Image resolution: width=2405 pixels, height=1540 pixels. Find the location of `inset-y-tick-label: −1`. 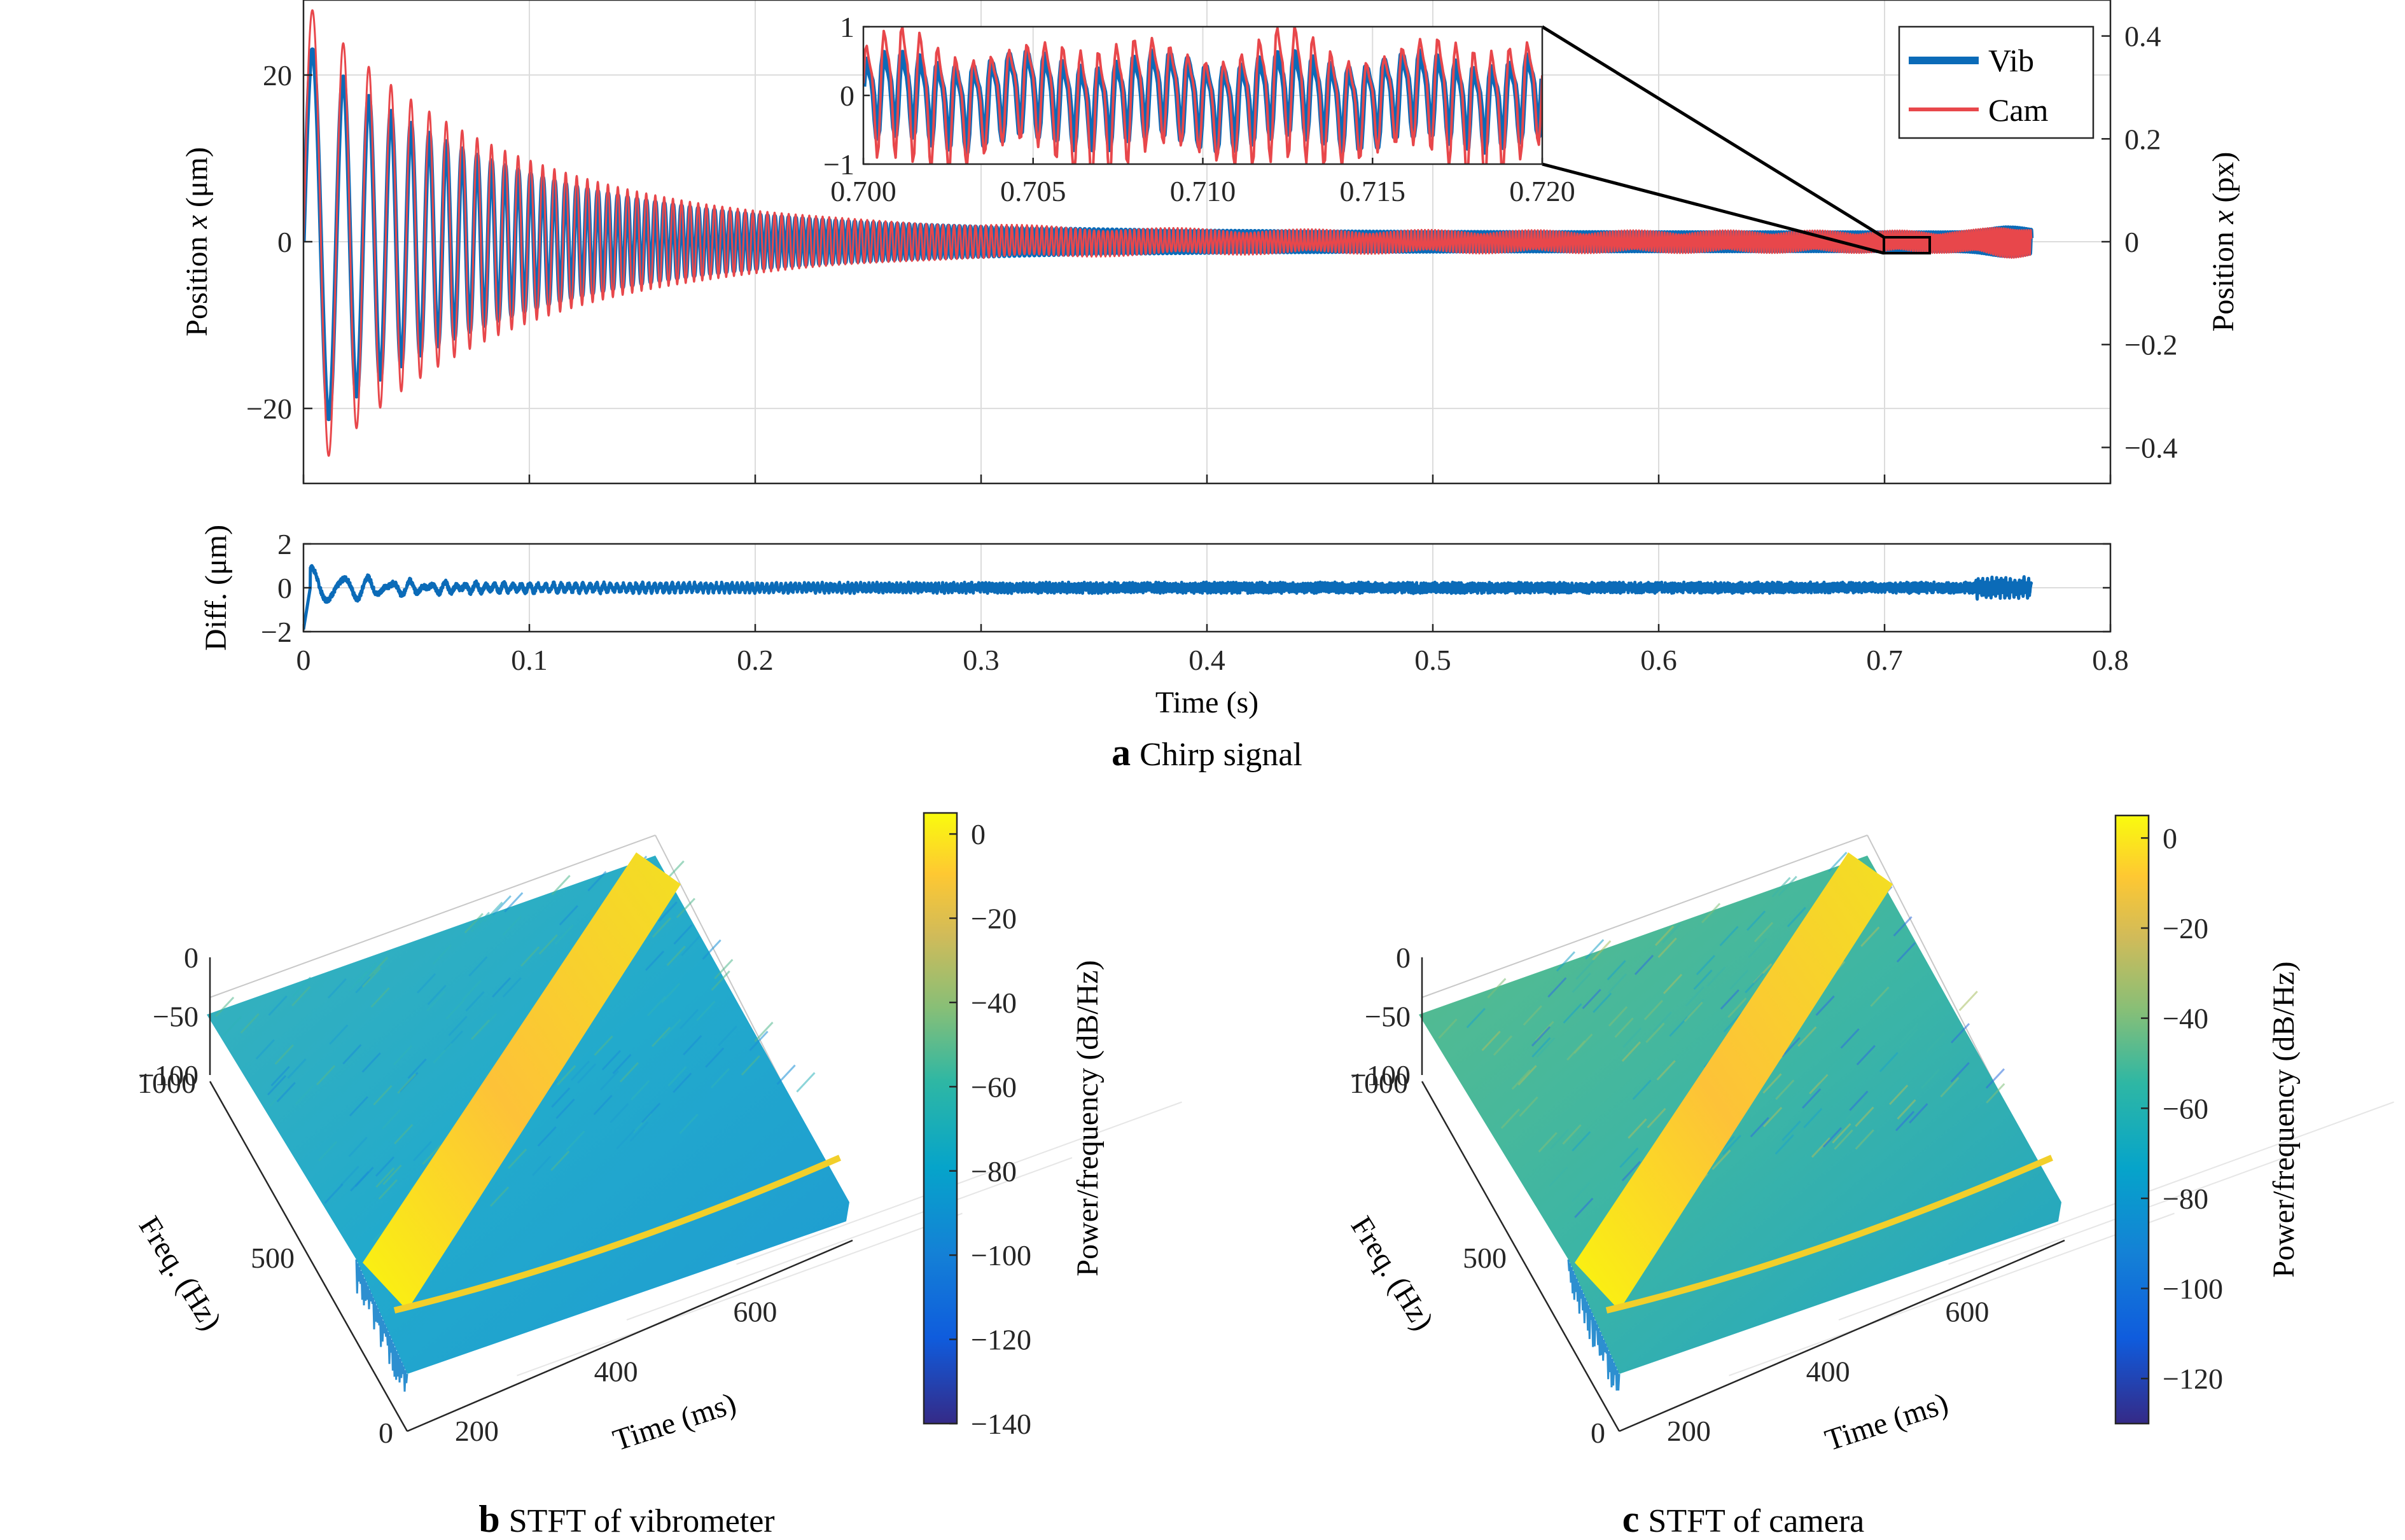

inset-y-tick-label: −1 is located at coordinates (838, 165).